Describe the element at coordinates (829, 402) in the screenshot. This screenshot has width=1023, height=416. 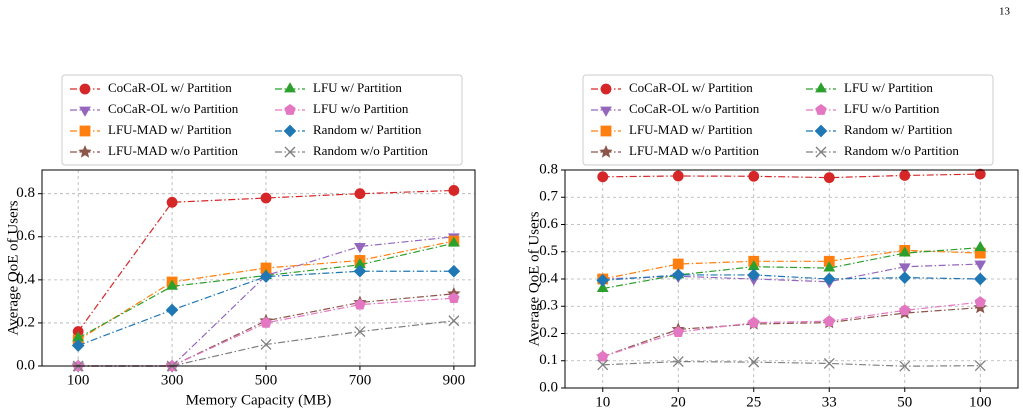
I see `x-tick-label: 33` at that location.